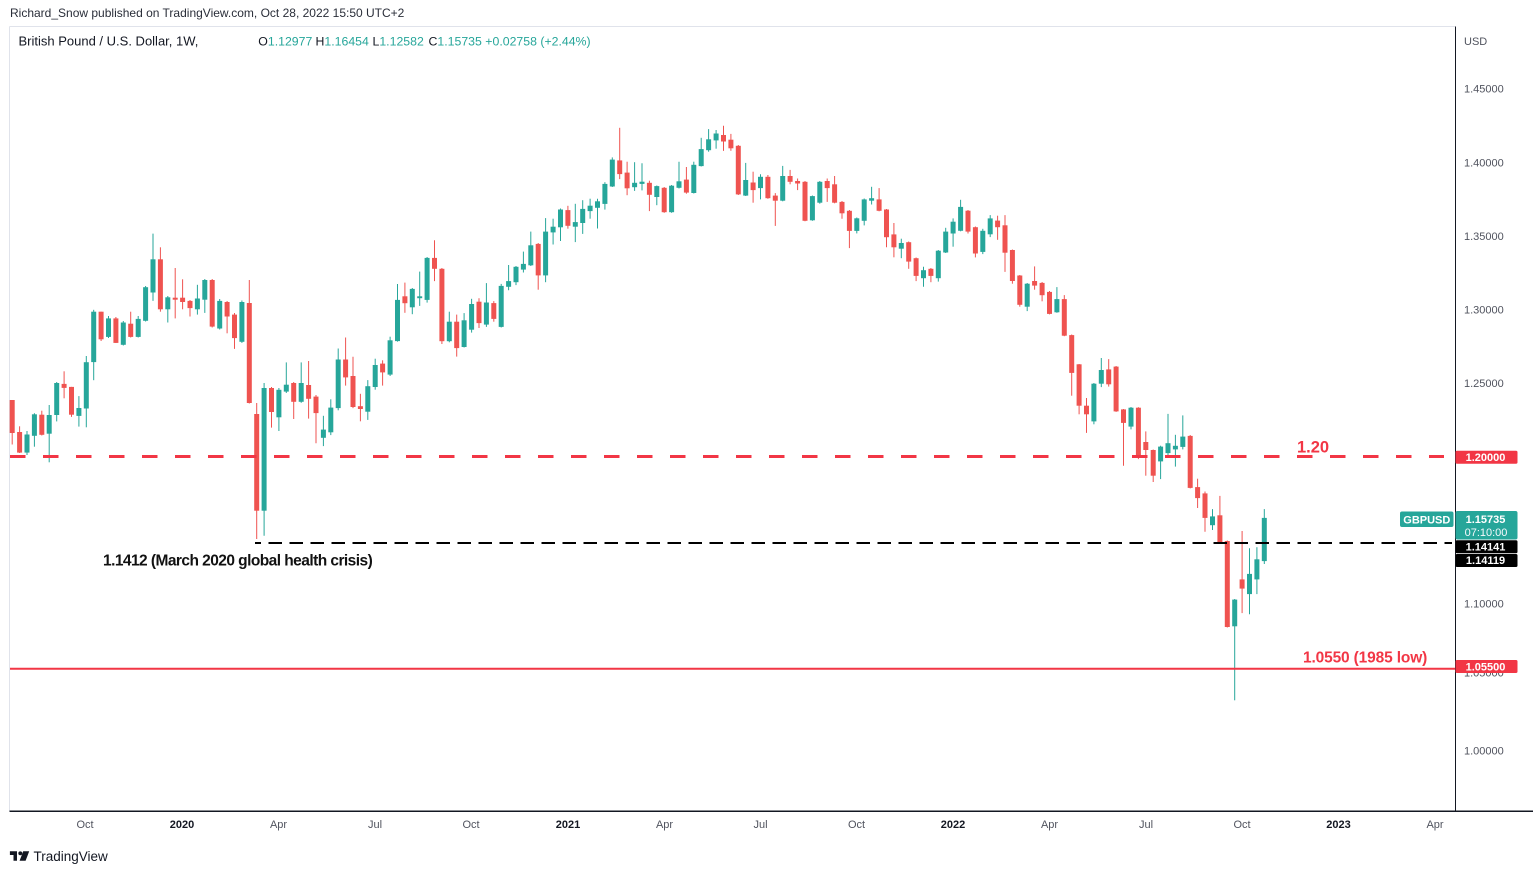 The width and height of the screenshot is (1533, 874). What do you see at coordinates (238, 561) in the screenshot?
I see `svg-text:1.1412 (March 2020 global heal: 1.1412 (March 2020 global health crisis)` at bounding box center [238, 561].